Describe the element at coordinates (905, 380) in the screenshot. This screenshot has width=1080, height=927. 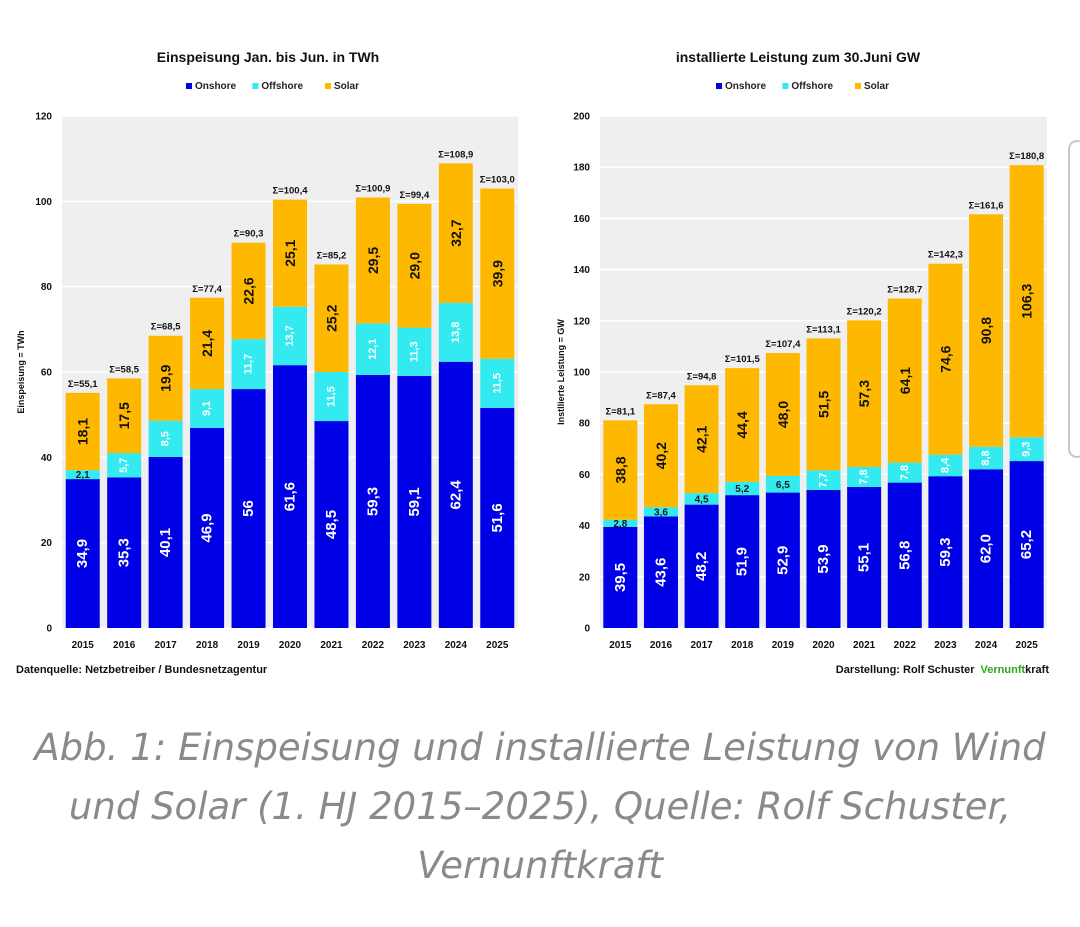
I see `data-label-solar: 64,1` at that location.